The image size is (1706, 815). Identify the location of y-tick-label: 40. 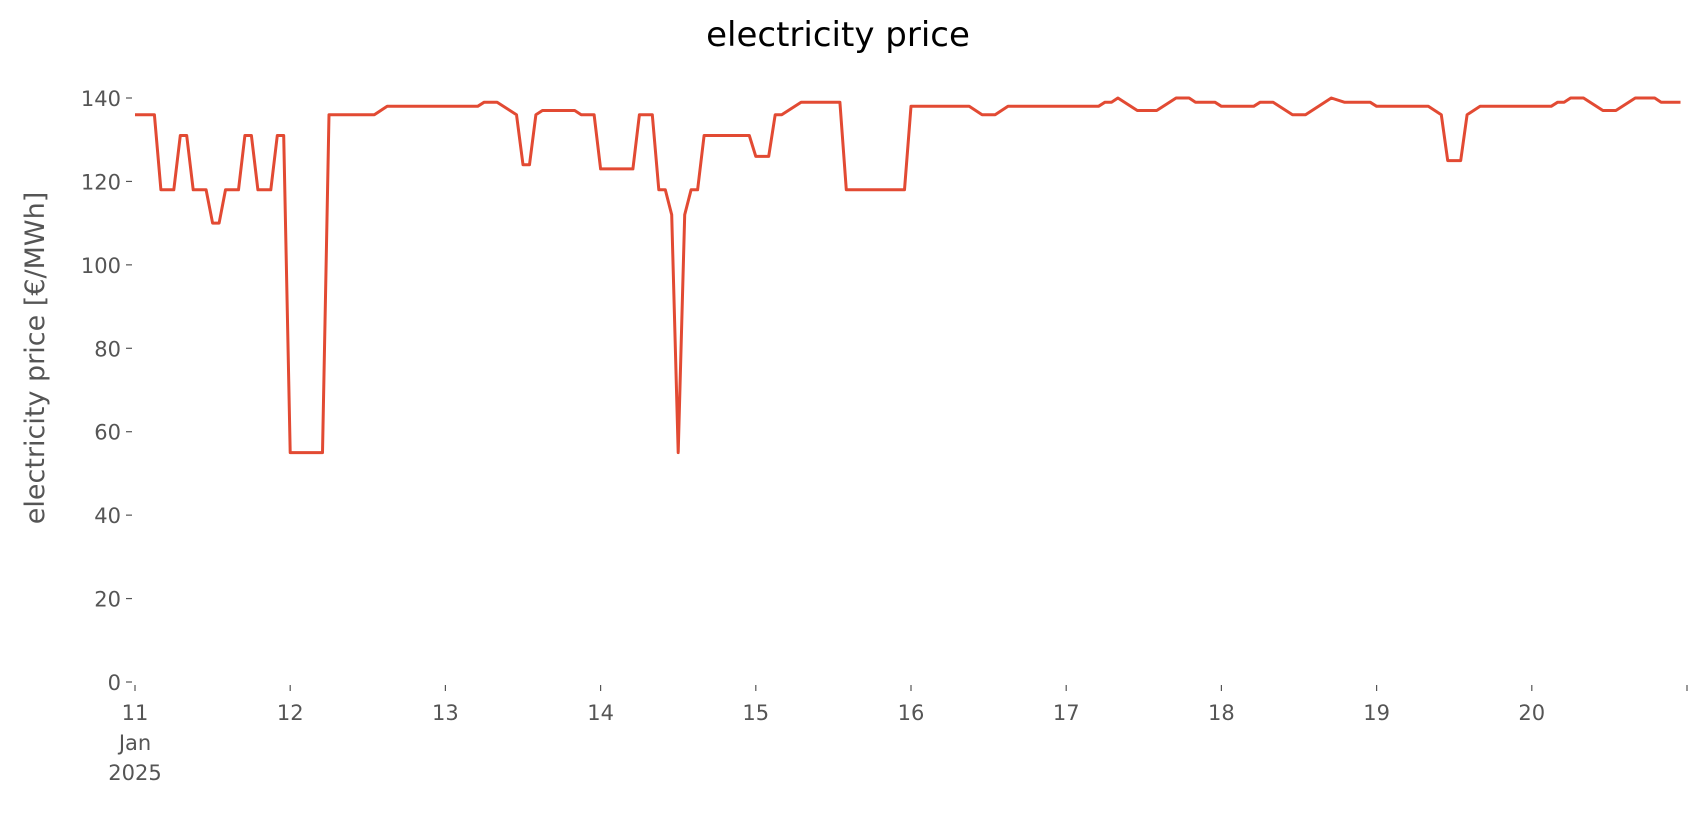
(107, 516).